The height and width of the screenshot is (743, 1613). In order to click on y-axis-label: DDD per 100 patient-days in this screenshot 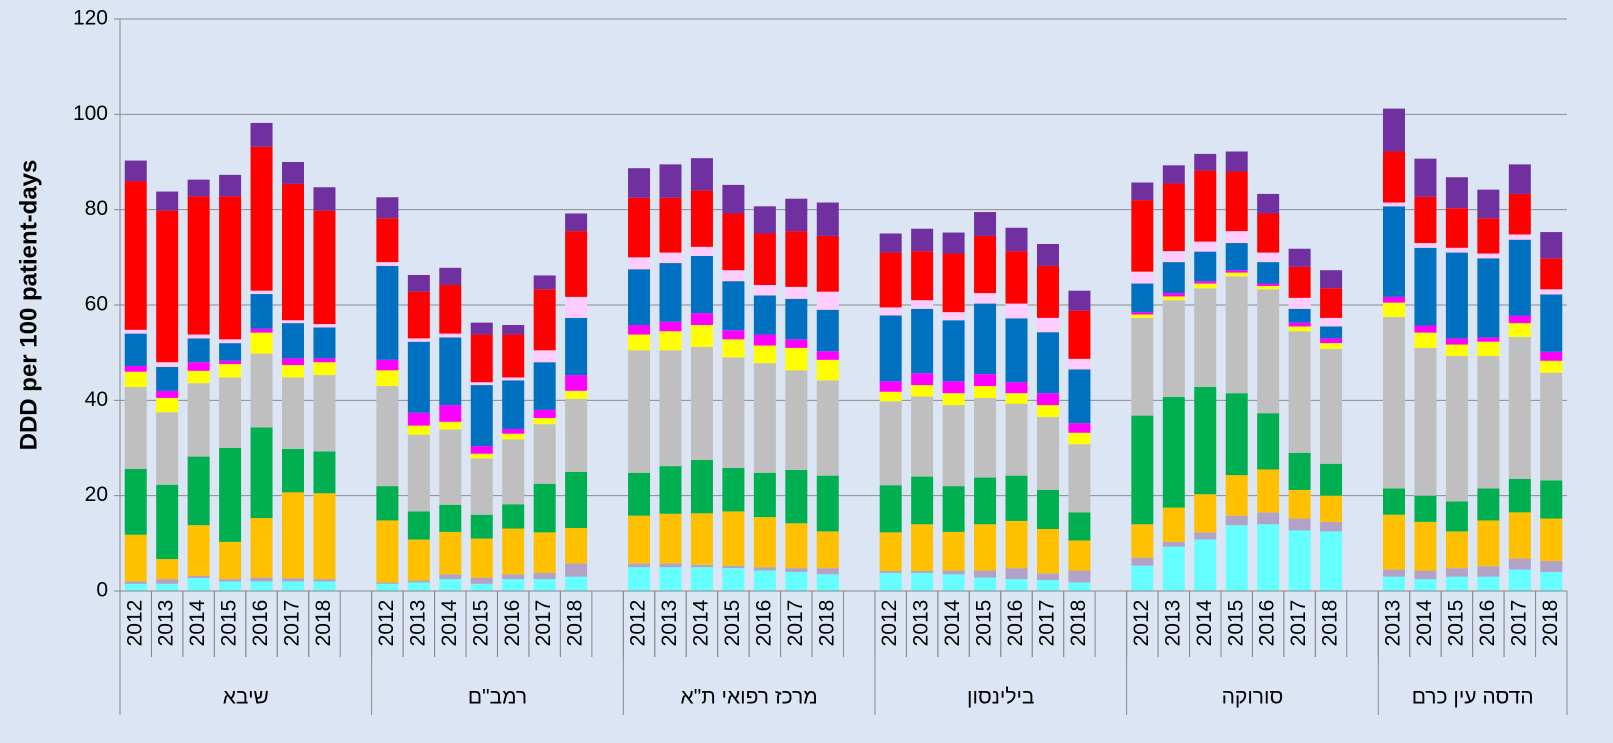, I will do `click(28, 305)`.